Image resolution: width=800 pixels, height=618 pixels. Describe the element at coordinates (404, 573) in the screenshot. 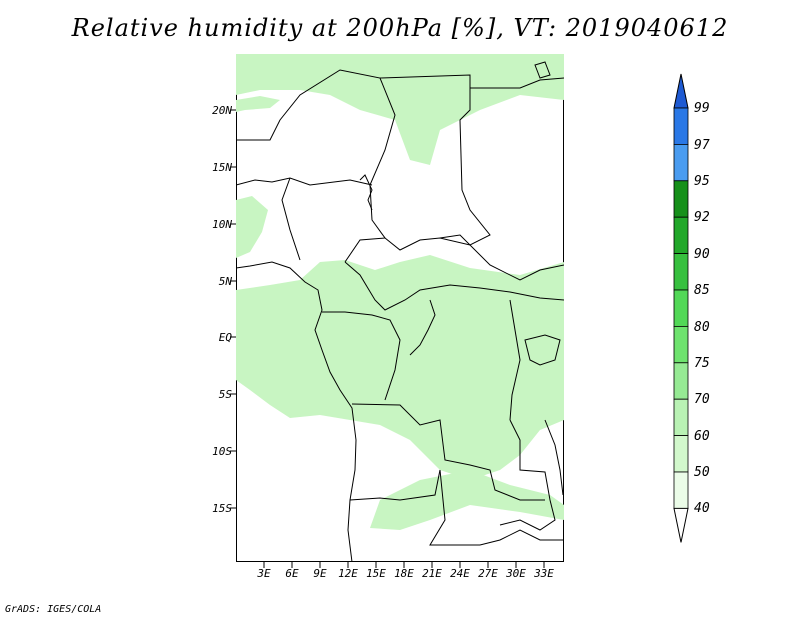

I see `lon-label: 18E` at that location.